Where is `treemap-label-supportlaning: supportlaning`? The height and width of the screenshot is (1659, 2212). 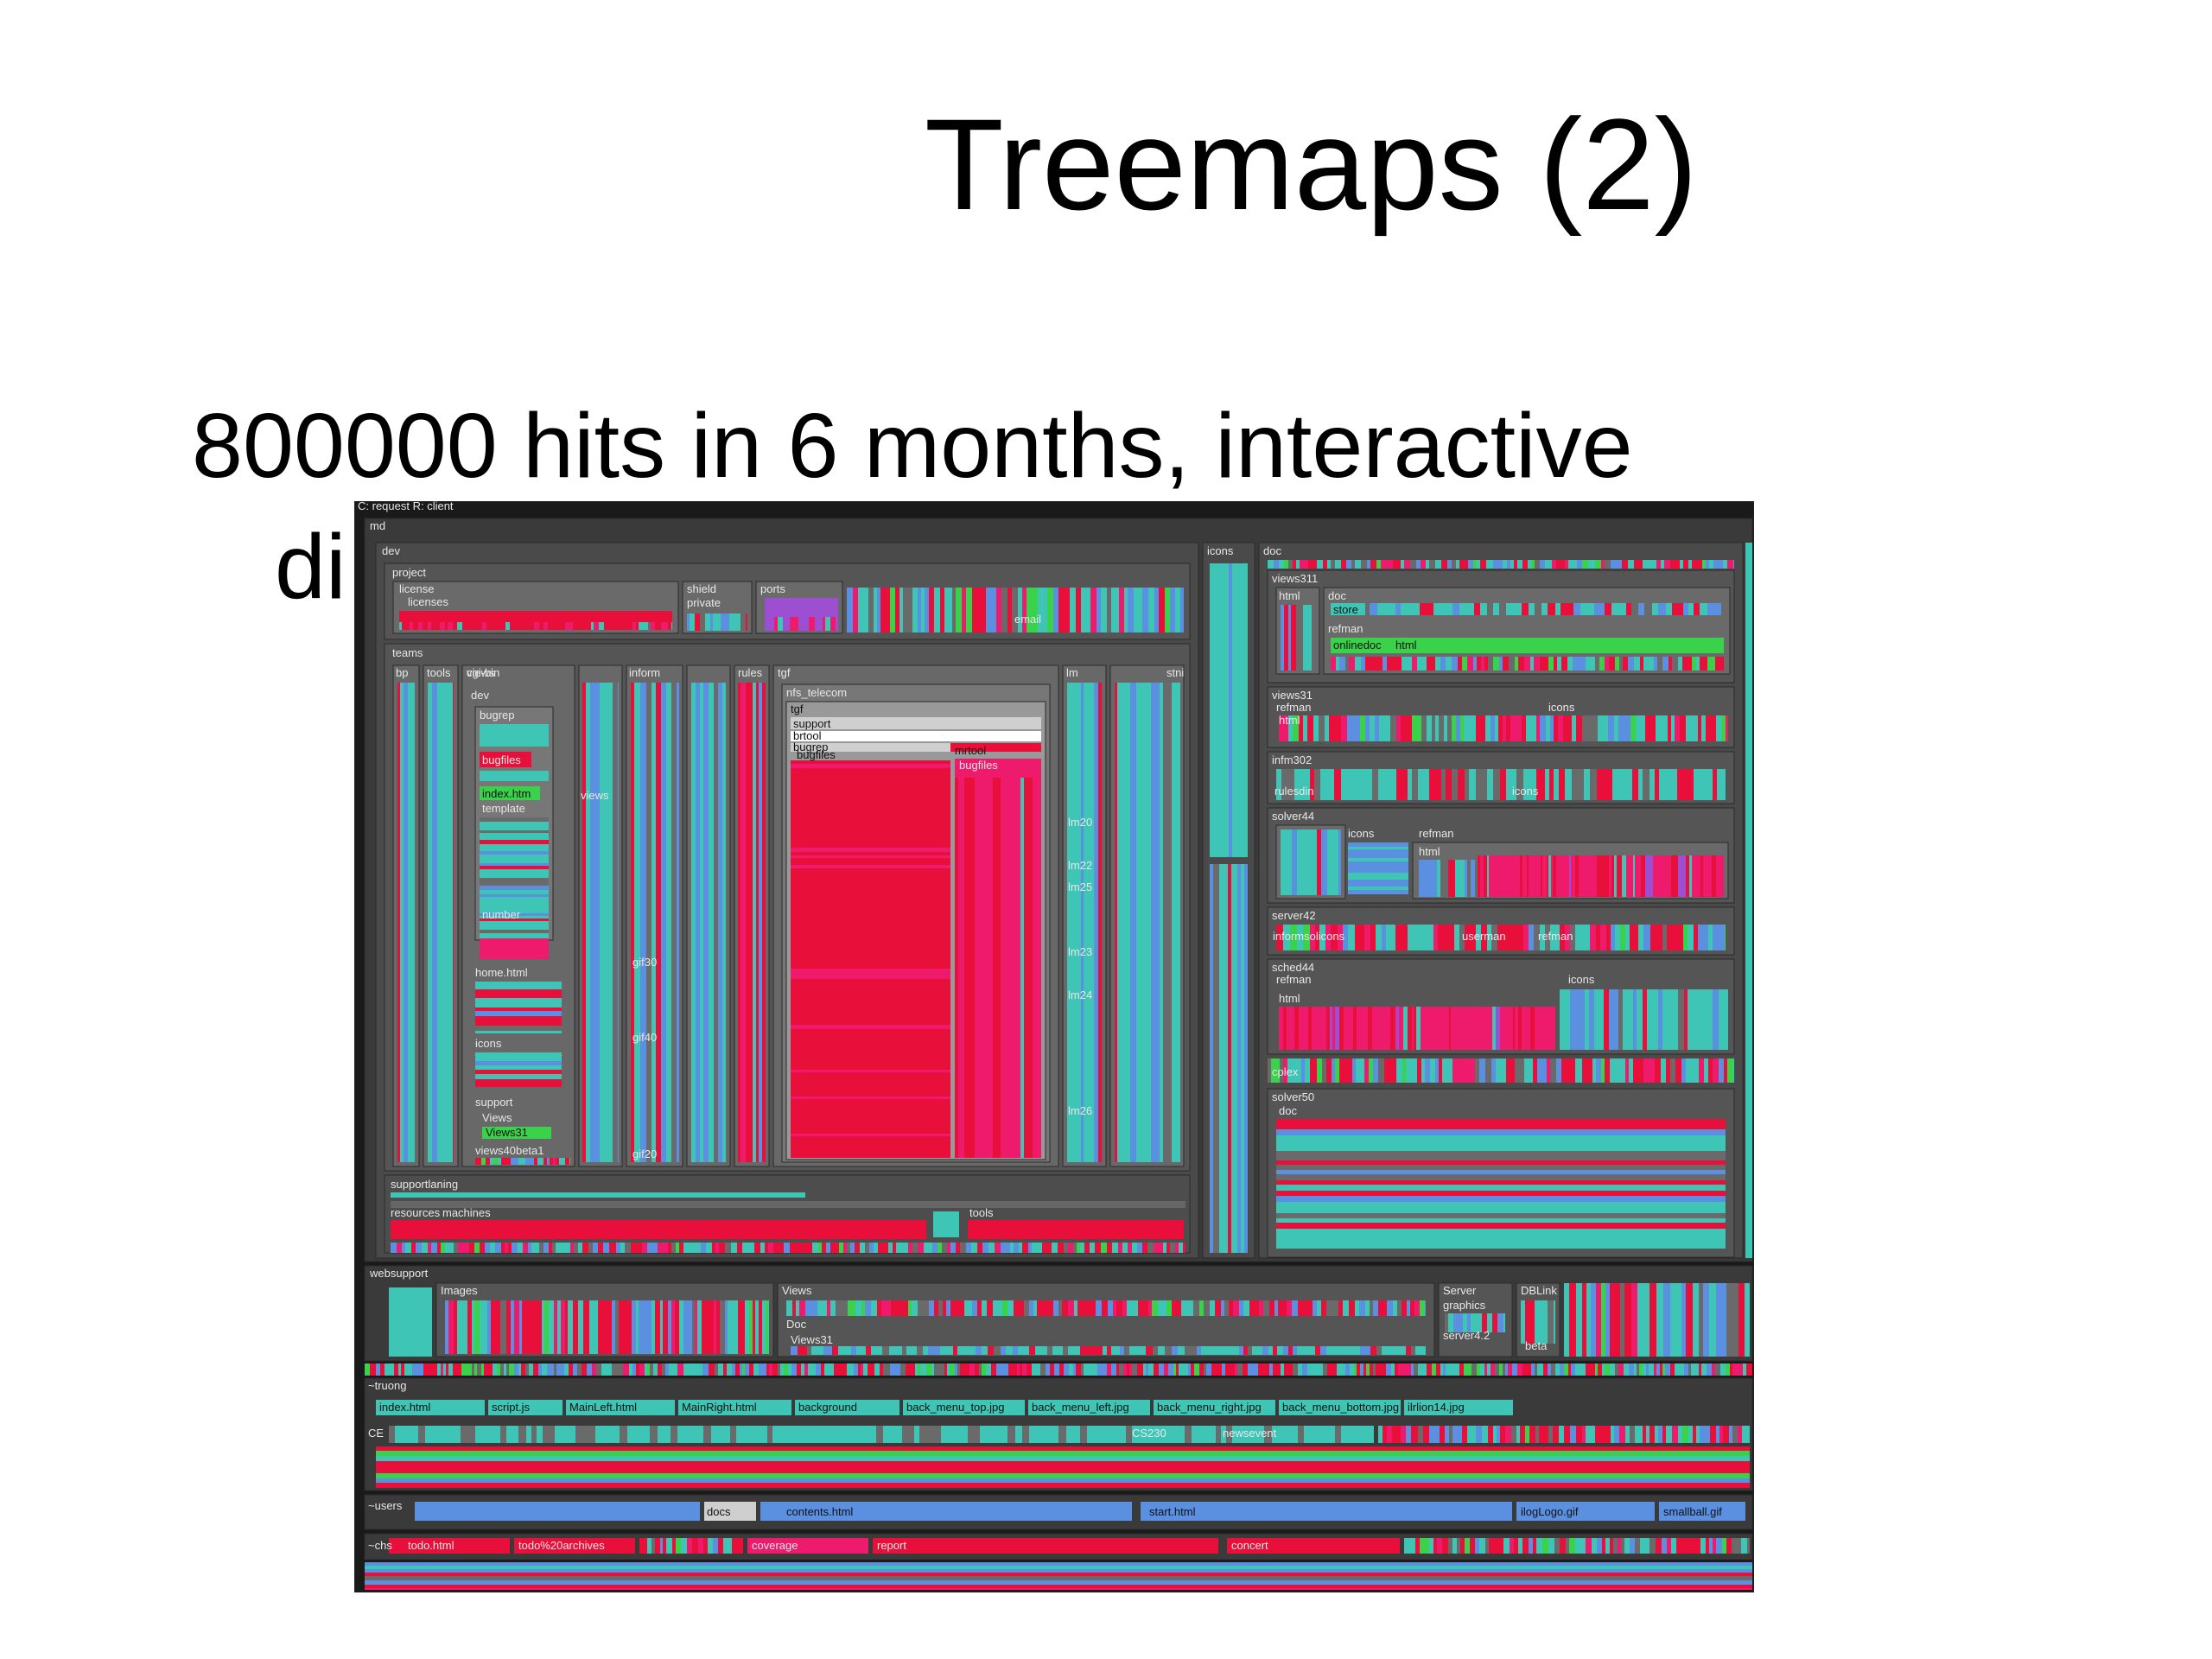 treemap-label-supportlaning: supportlaning is located at coordinates (424, 1184).